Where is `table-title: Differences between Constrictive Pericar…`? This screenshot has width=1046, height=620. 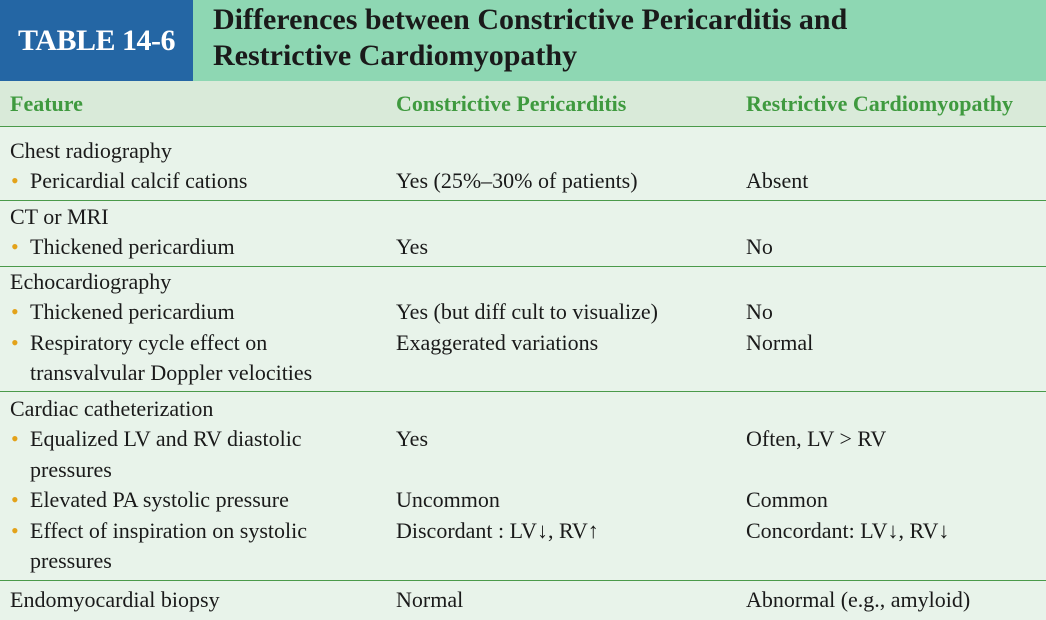
table-title: Differences between Constrictive Pericar… is located at coordinates (623, 38).